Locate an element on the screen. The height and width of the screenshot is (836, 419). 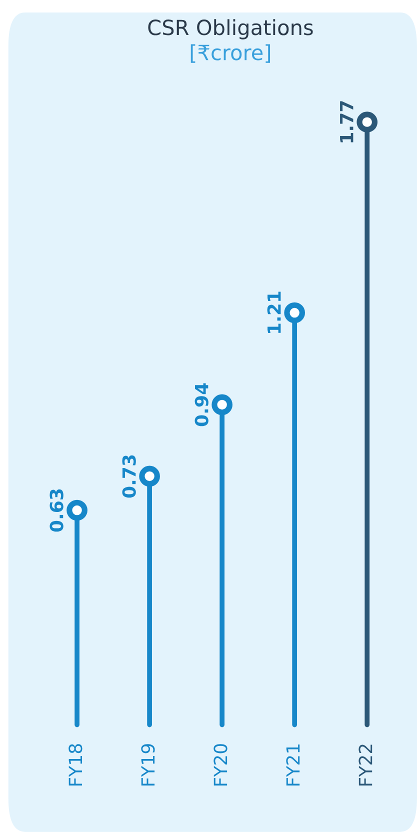
x-tick-label: FY22 is located at coordinates (365, 765).